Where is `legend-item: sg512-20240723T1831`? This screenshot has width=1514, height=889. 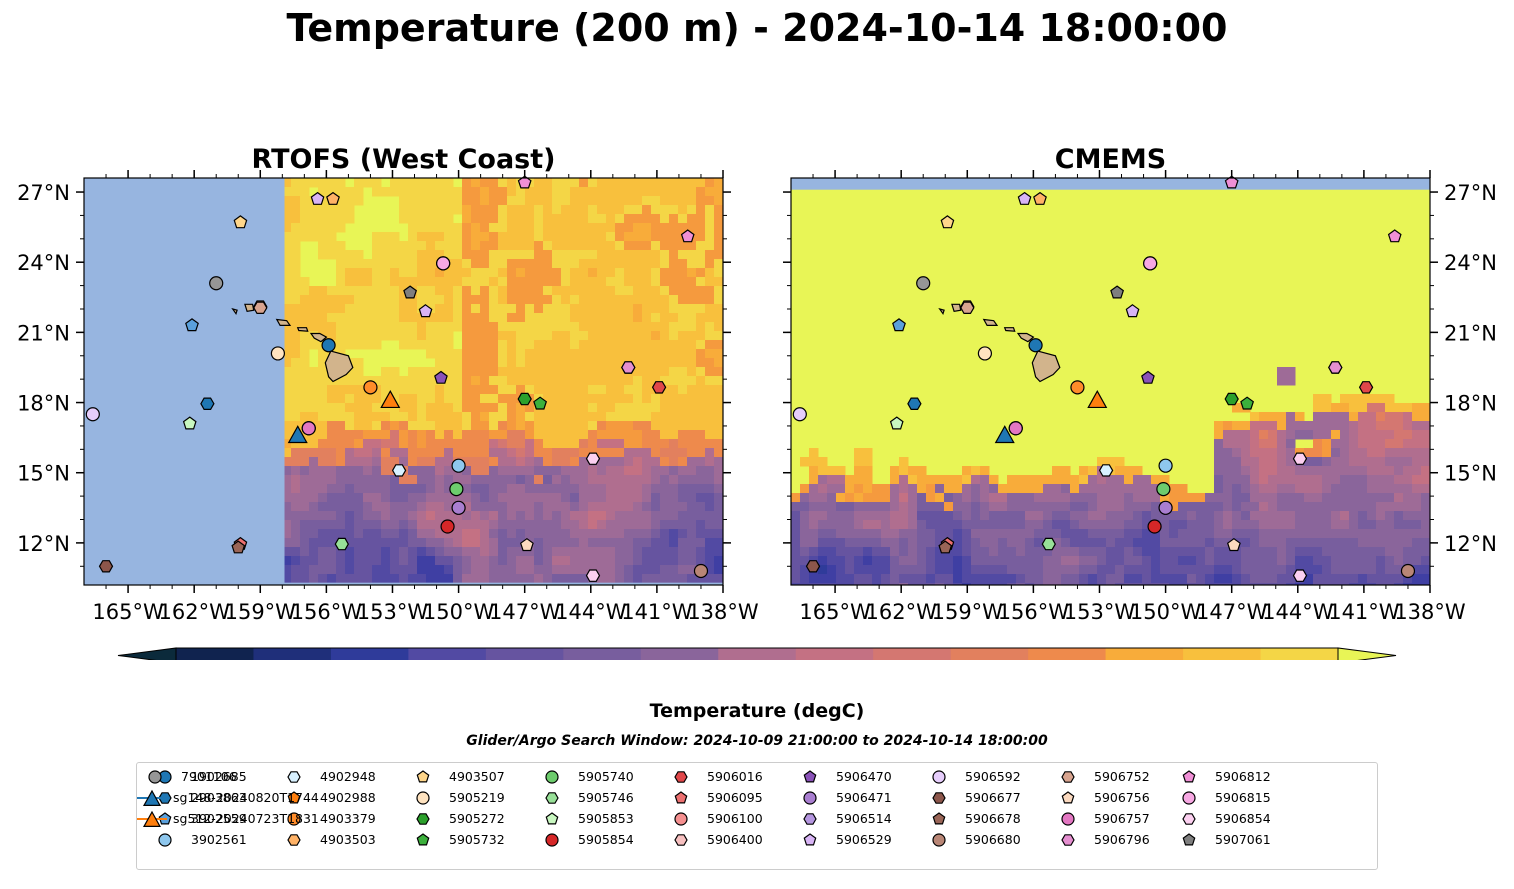 legend-item: sg512-20240723T1831 is located at coordinates (237, 819).